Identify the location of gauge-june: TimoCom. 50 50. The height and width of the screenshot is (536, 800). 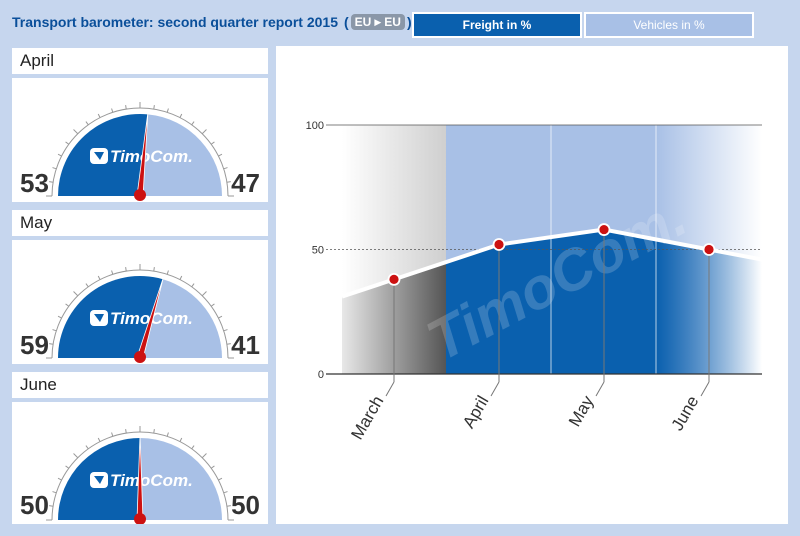
(140, 463).